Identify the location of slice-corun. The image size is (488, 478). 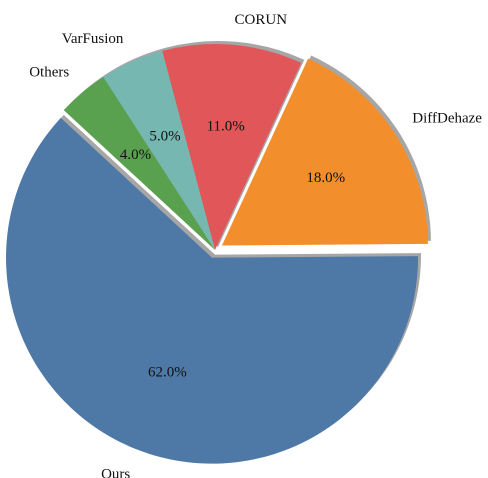
(232, 146).